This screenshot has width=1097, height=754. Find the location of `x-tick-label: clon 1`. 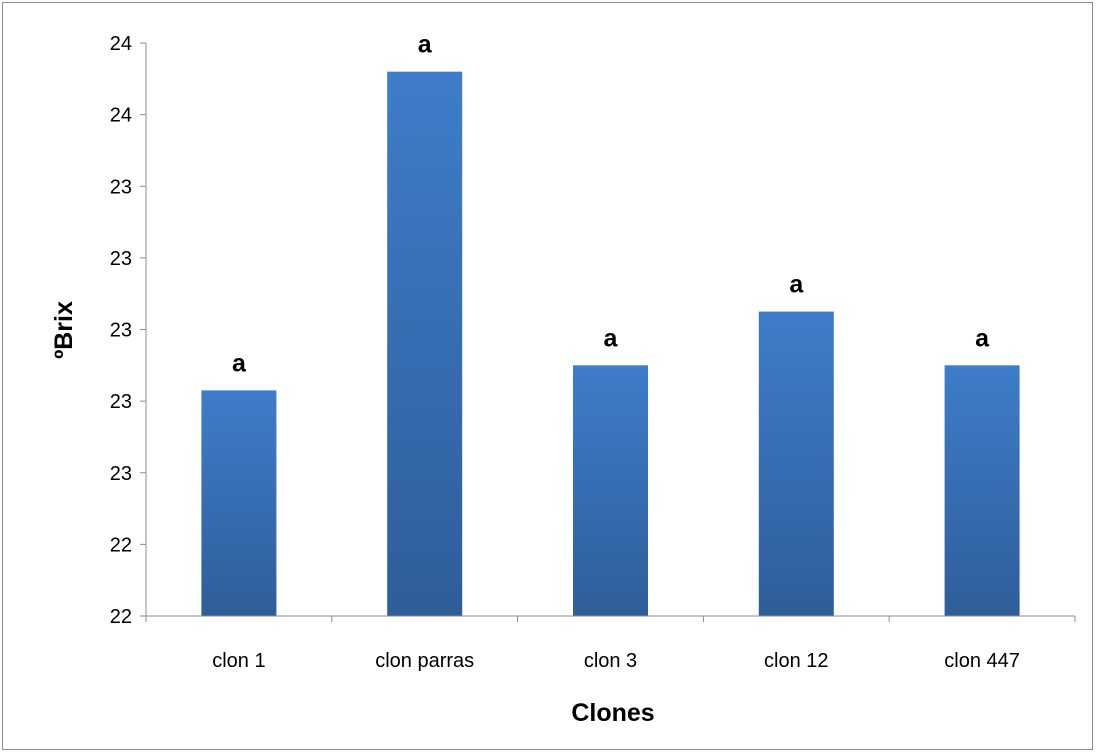

x-tick-label: clon 1 is located at coordinates (238, 661).